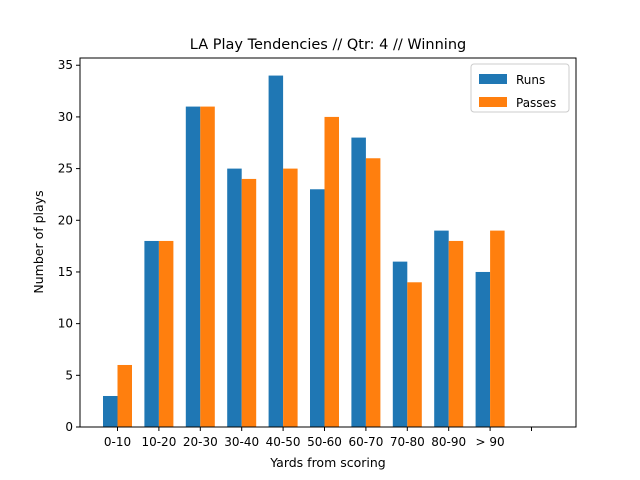 The image size is (640, 480). Describe the element at coordinates (536, 103) in the screenshot. I see `legend-label-passes: Passes` at that location.